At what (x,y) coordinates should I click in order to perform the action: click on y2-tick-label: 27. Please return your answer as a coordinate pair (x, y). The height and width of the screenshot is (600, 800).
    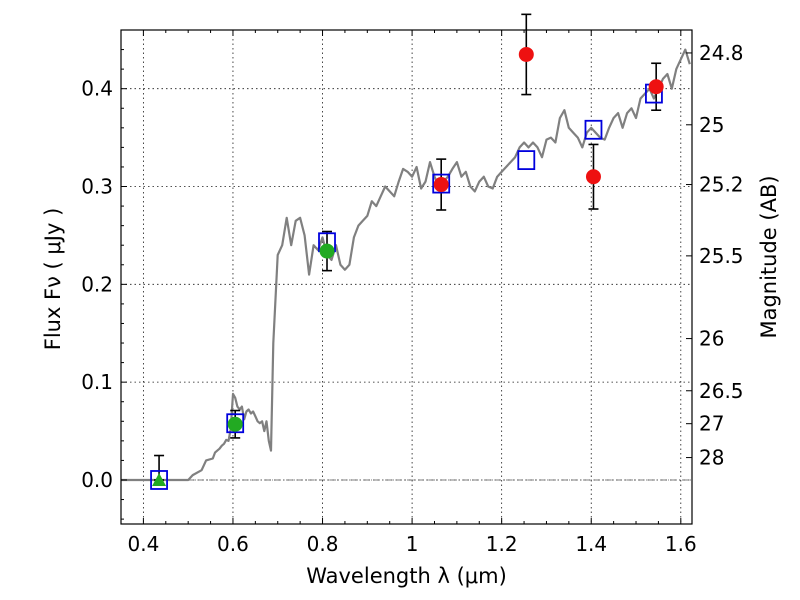
    Looking at the image, I should click on (711, 424).